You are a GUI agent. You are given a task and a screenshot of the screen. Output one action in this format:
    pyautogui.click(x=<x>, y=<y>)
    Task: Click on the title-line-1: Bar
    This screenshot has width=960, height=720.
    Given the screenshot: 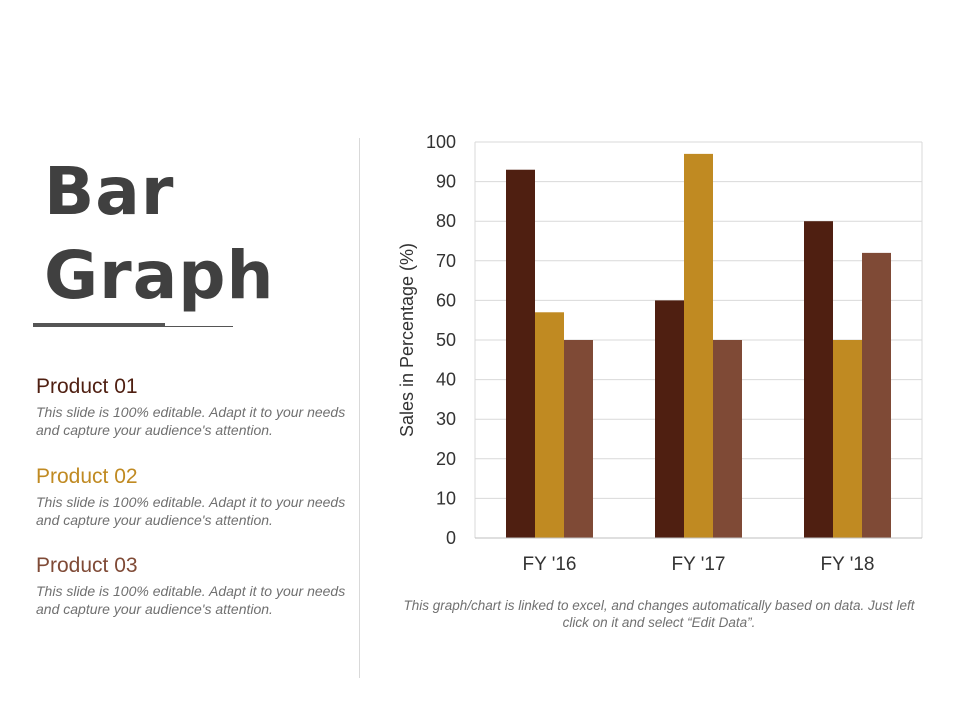 What is the action you would take?
    pyautogui.click(x=109, y=191)
    